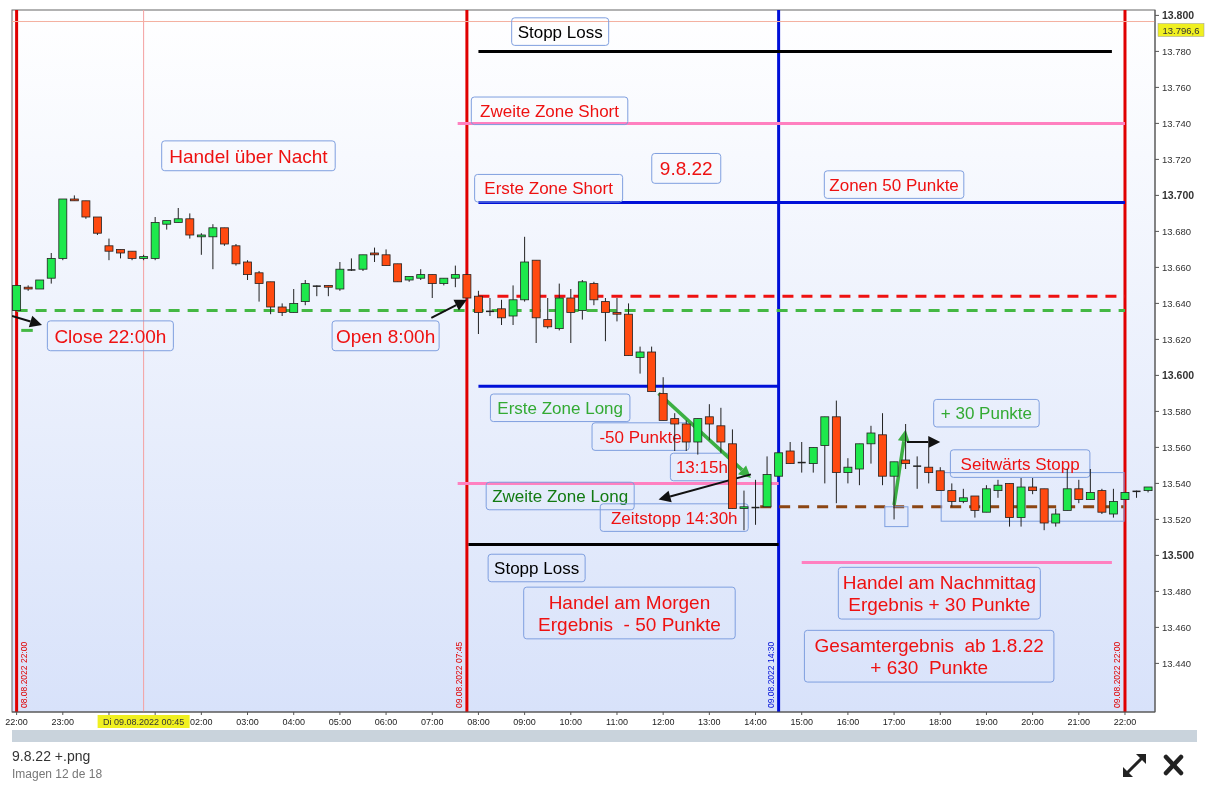  What do you see at coordinates (1177, 87) in the screenshot?
I see `y-tick-label: 13.760` at bounding box center [1177, 87].